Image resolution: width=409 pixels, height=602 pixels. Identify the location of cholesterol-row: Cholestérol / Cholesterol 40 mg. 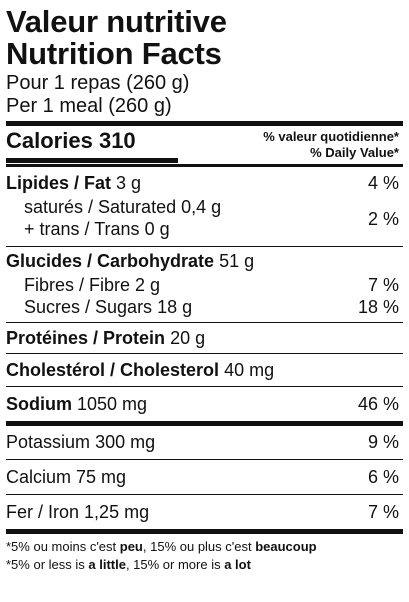
(204, 370).